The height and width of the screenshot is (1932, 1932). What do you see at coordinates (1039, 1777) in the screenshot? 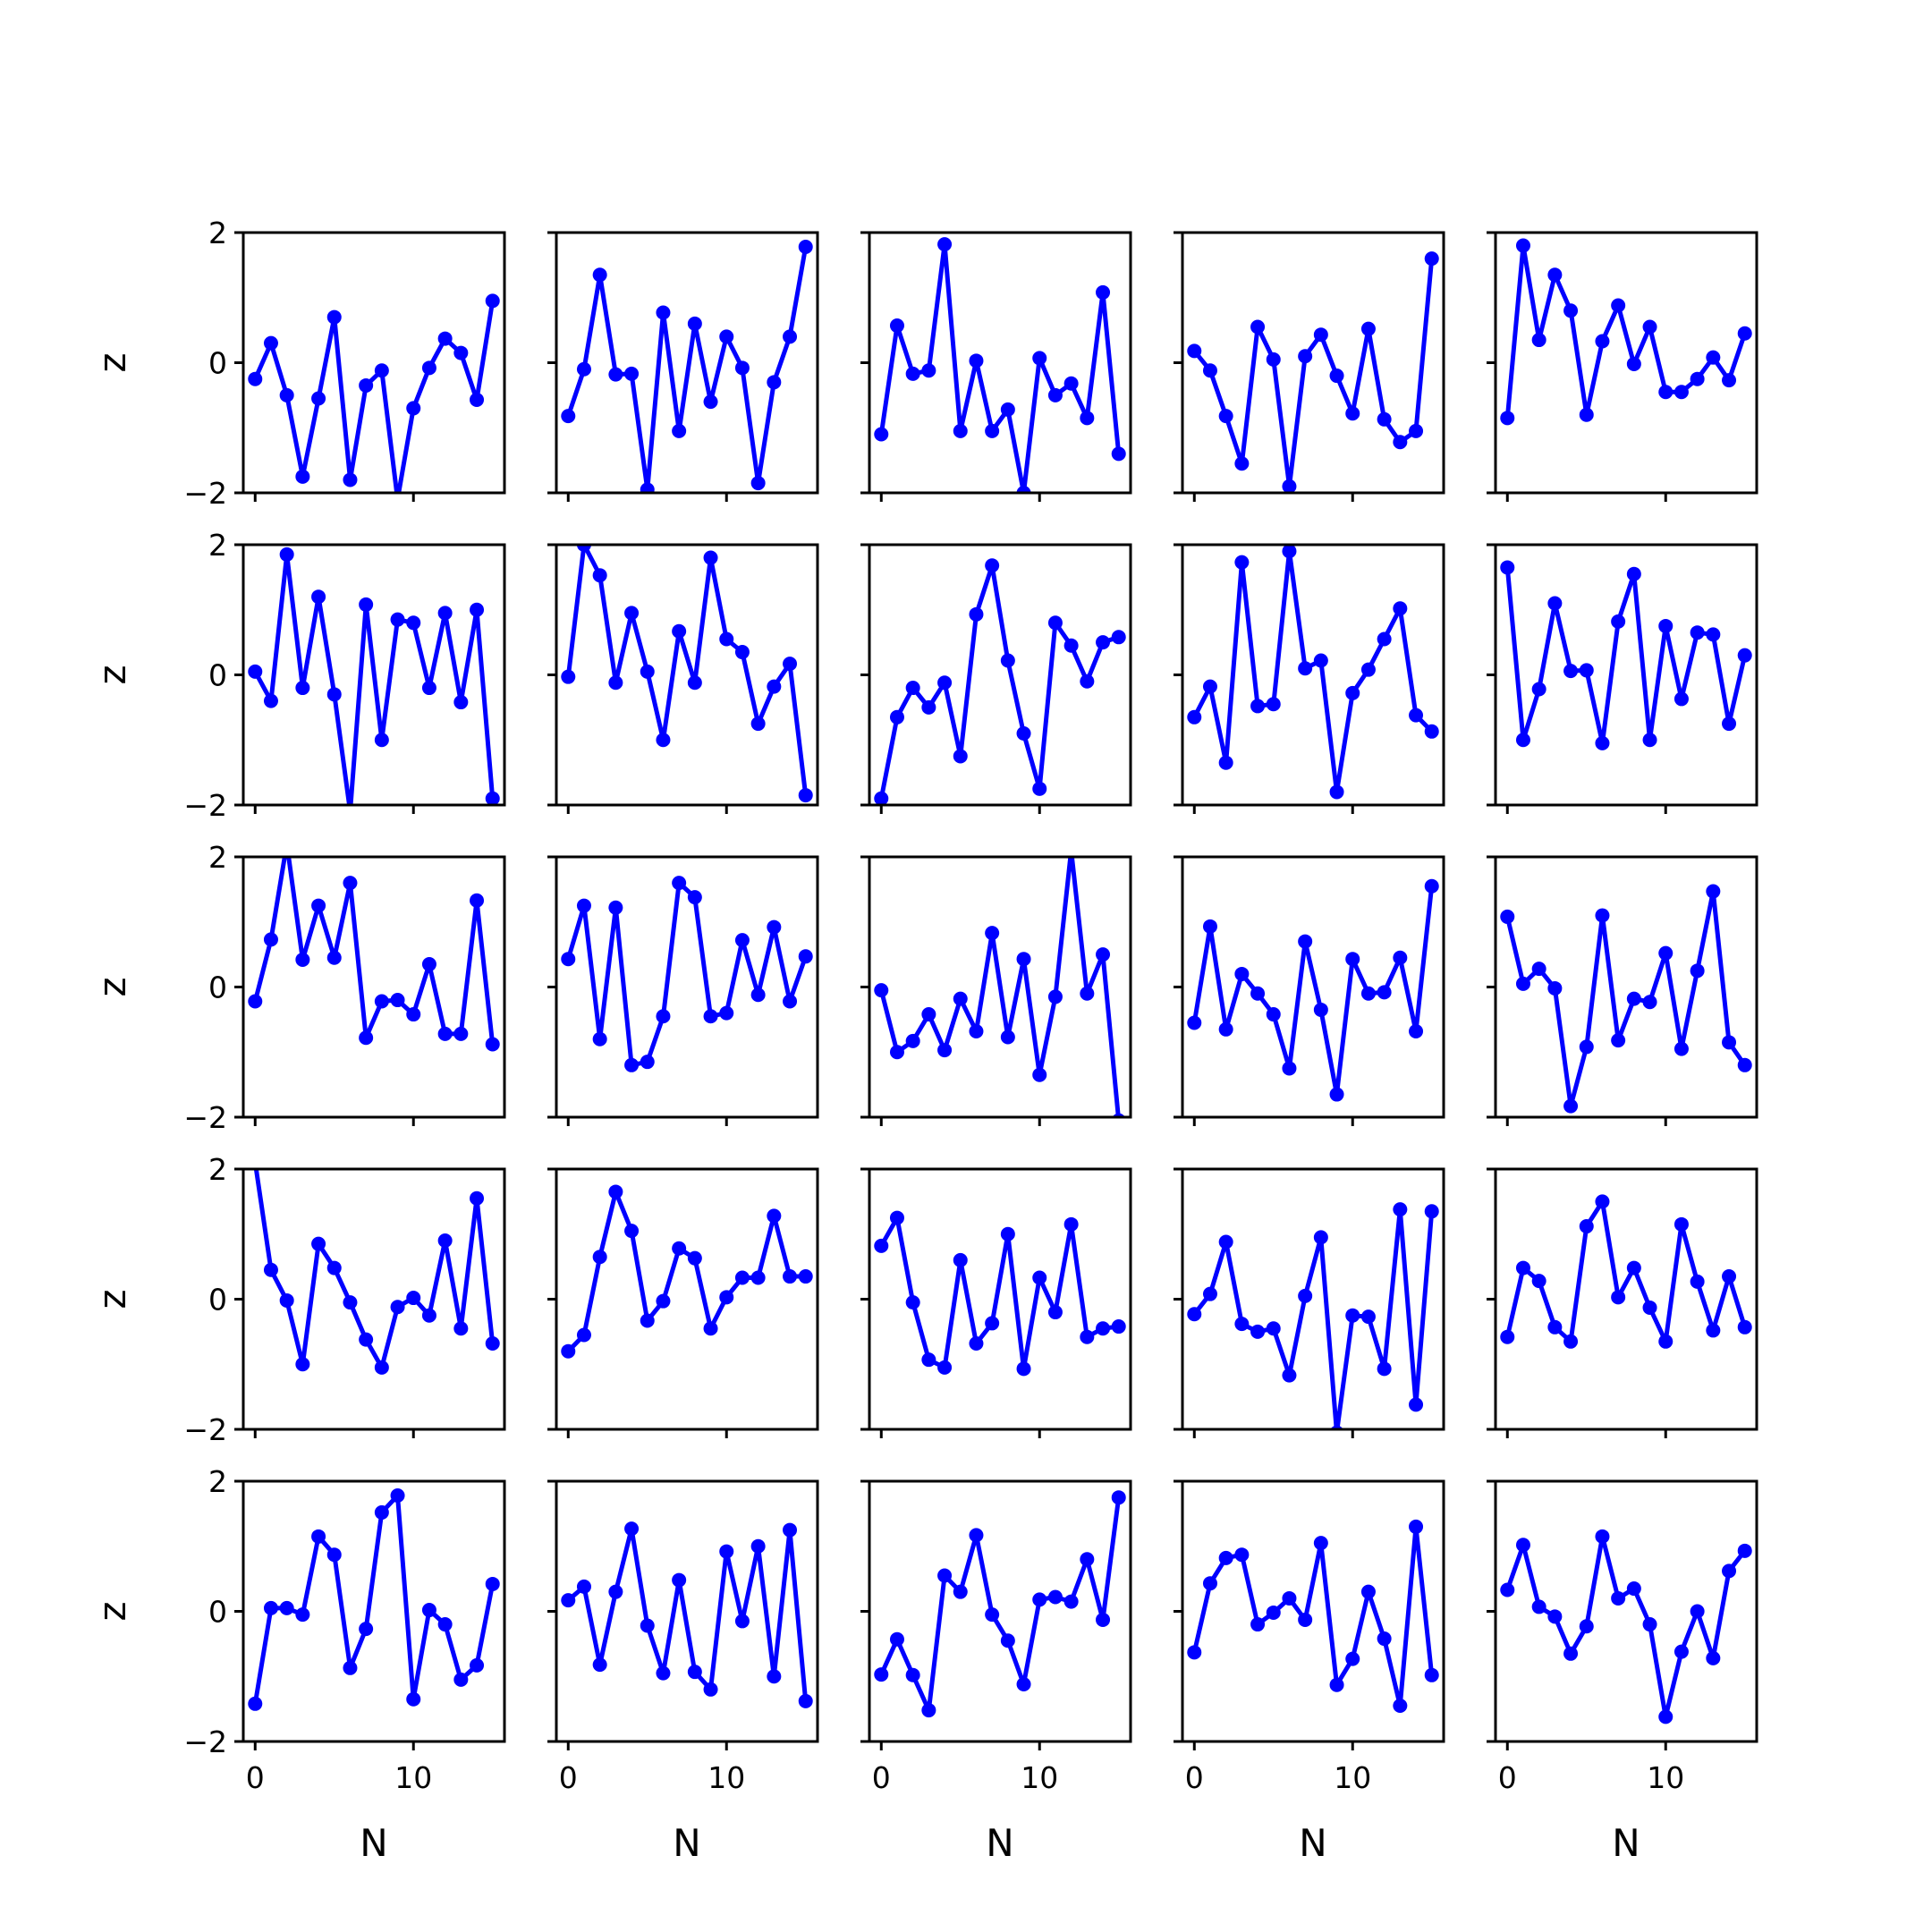
I see `x-tick-label: 10` at bounding box center [1039, 1777].